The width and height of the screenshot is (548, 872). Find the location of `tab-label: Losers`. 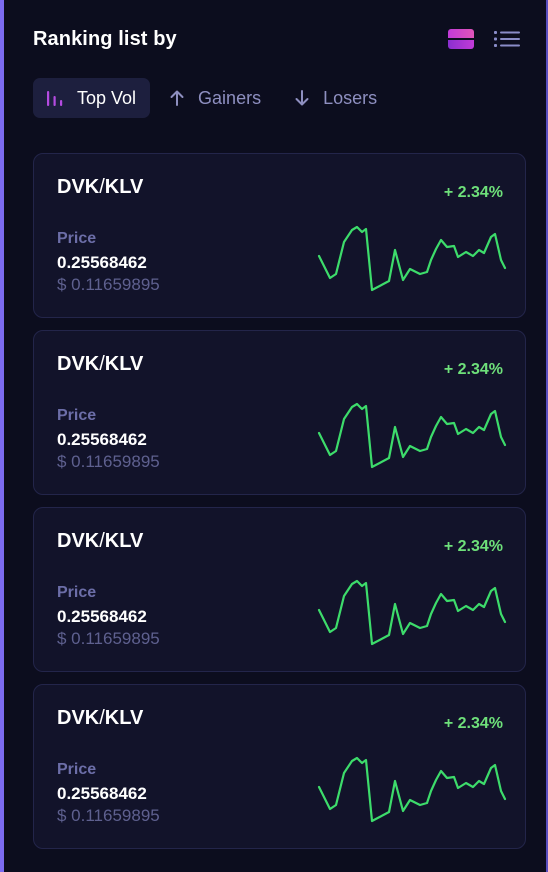

tab-label: Losers is located at coordinates (350, 97).